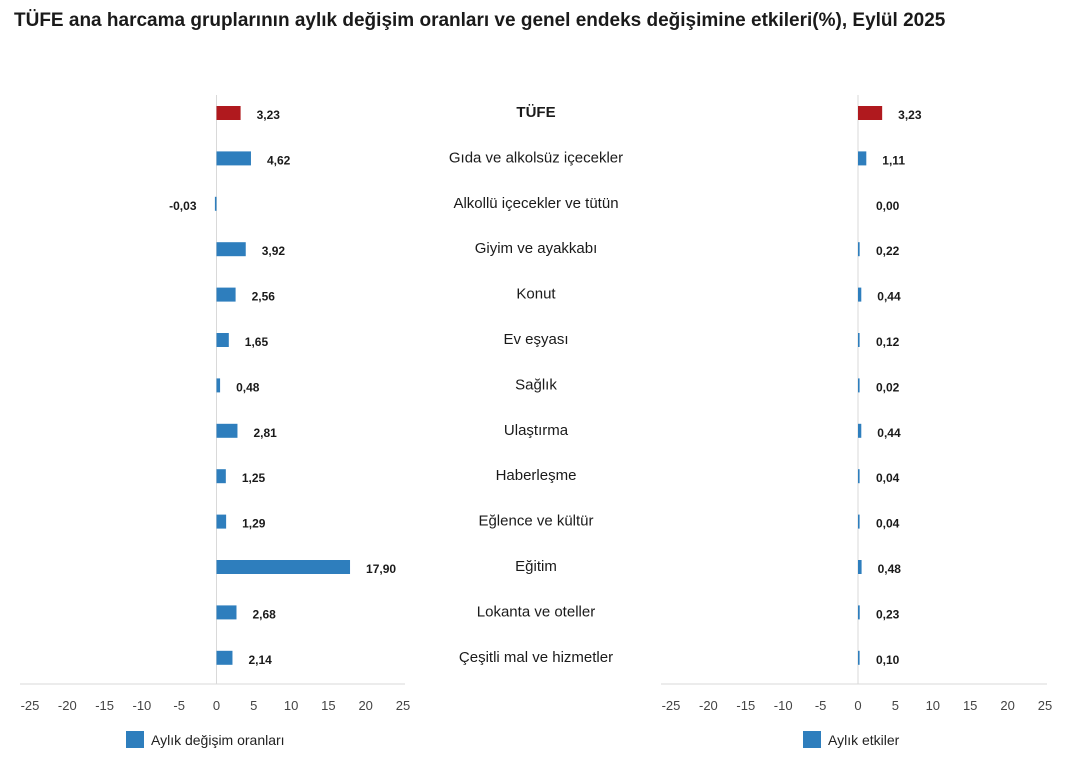 The width and height of the screenshot is (1080, 766). What do you see at coordinates (264, 297) in the screenshot?
I see `rate-data-label: 2,56` at bounding box center [264, 297].